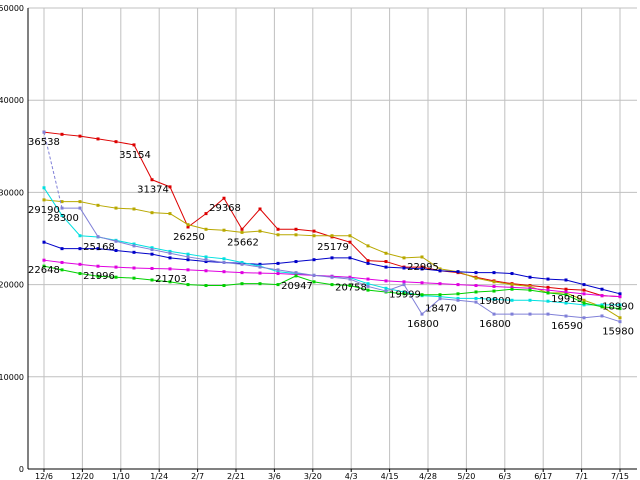  What do you see at coordinates (428, 476) in the screenshot?
I see `x-tick-label: 4/28` at bounding box center [428, 476].